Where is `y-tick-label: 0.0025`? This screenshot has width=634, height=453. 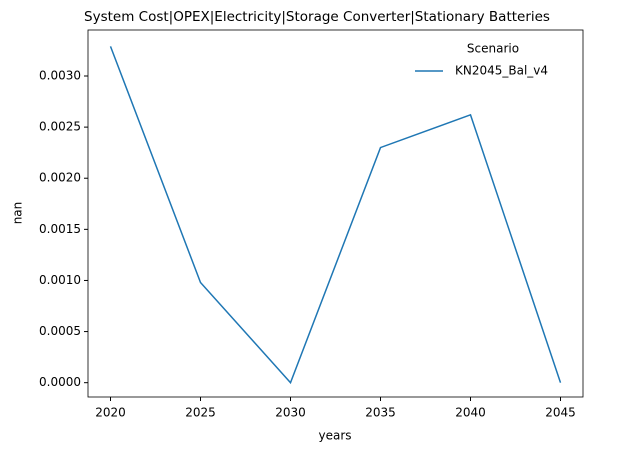 y-tick-label: 0.0025 is located at coordinates (60, 127).